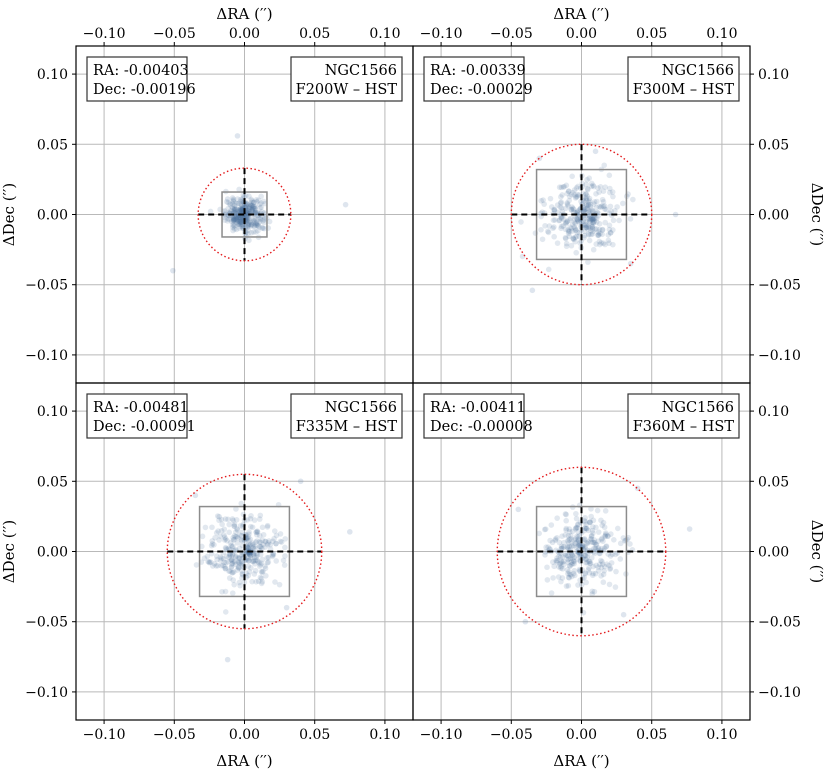 The height and width of the screenshot is (773, 830). Describe the element at coordinates (684, 90) in the screenshot. I see `band-label: F300M – HST` at that location.